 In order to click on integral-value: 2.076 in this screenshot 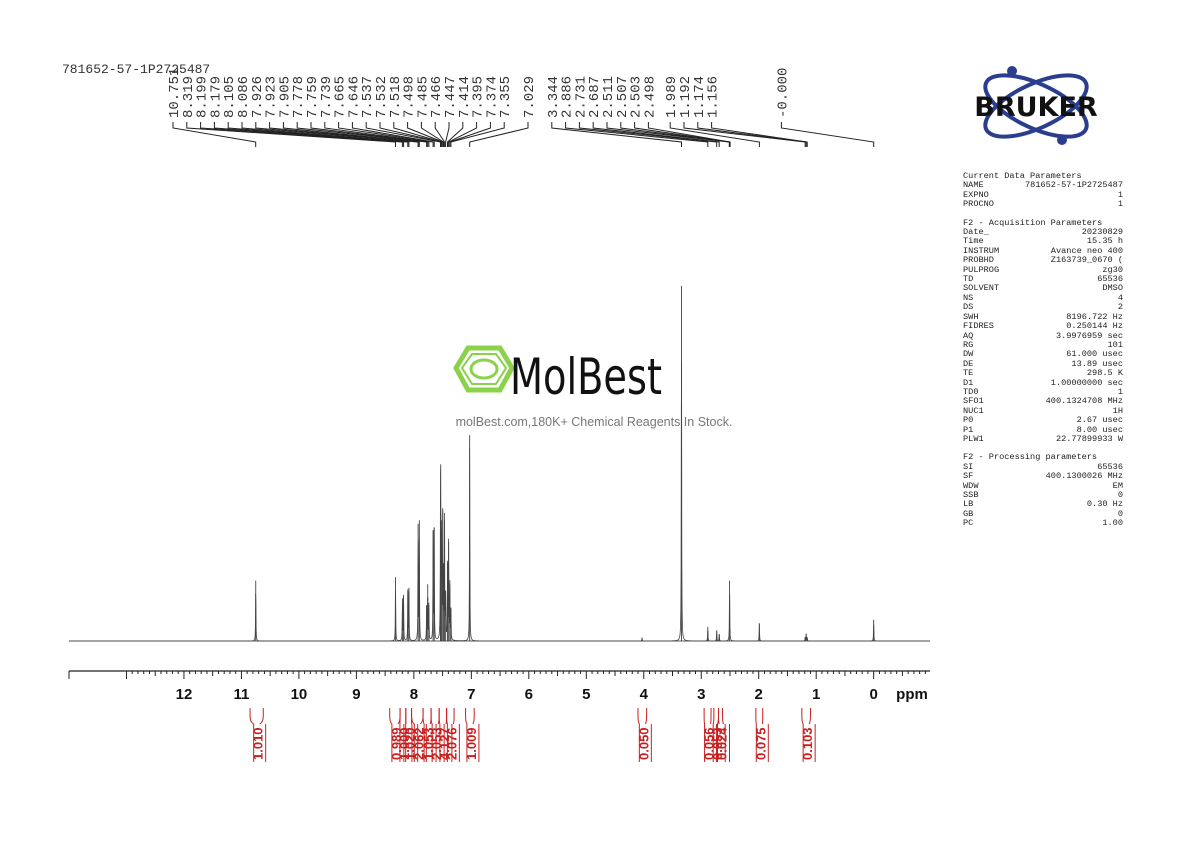, I will do `click(451, 743)`.